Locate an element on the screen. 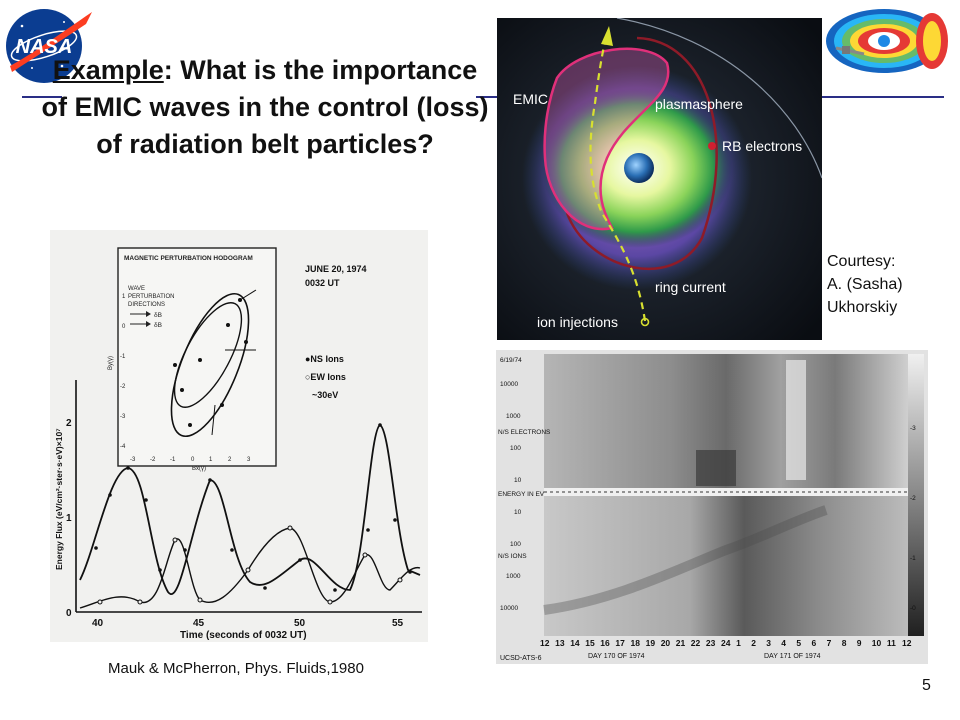  hour-tick: 2 is located at coordinates (753, 643).